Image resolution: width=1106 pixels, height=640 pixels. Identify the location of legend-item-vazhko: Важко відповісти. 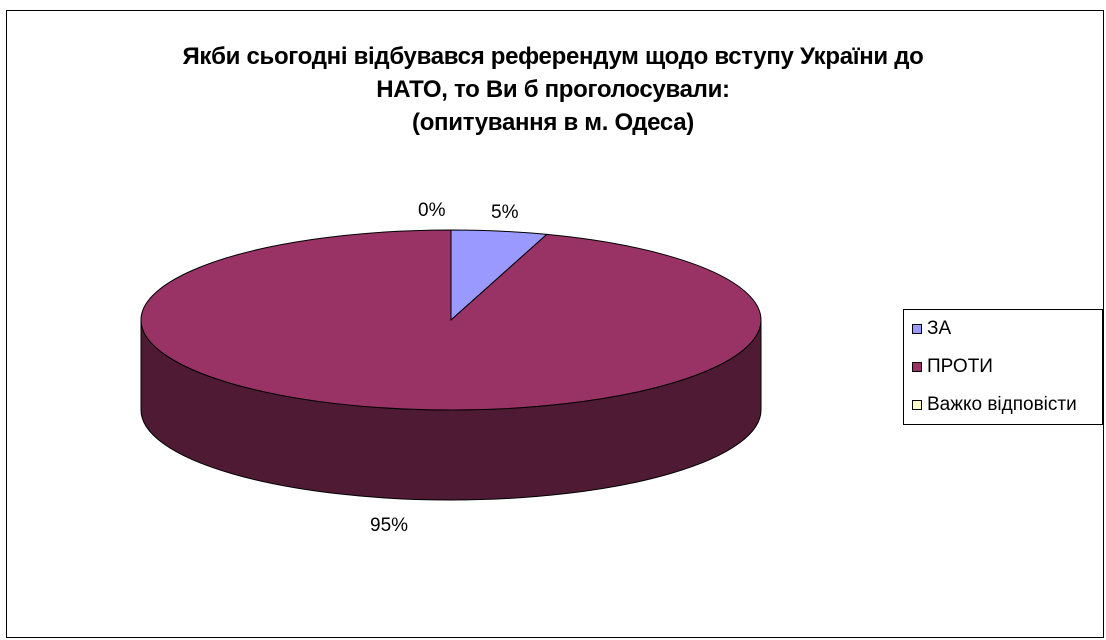
(994, 405).